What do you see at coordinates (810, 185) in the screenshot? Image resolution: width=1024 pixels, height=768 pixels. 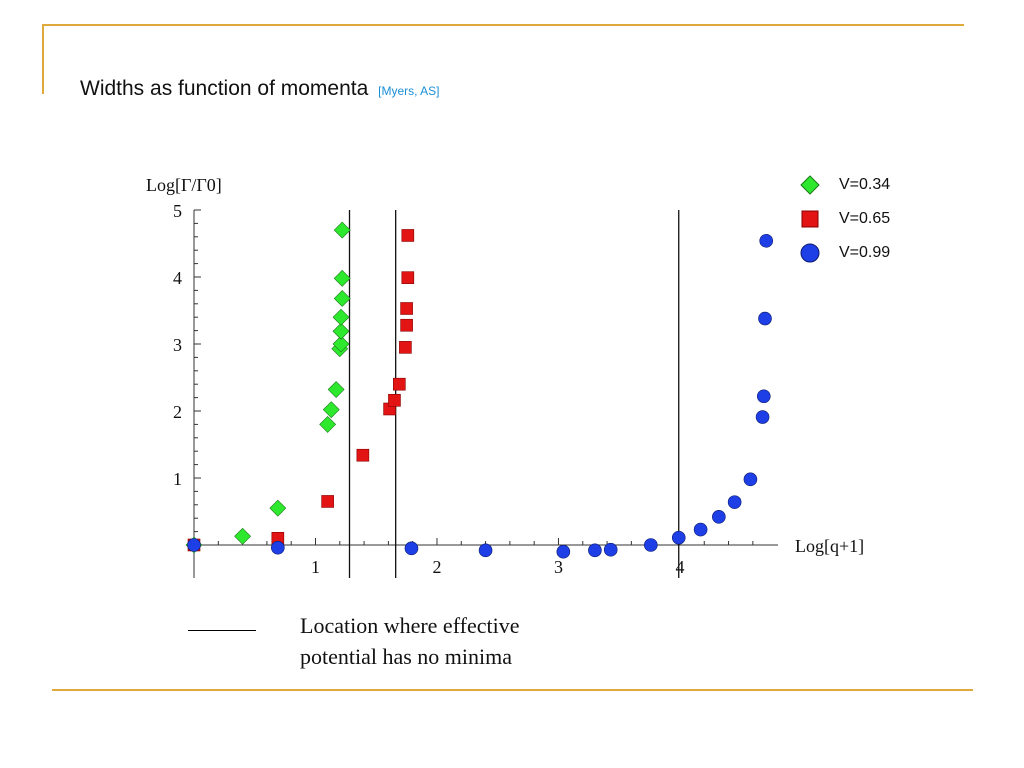 I see `diamond-marker-icon` at bounding box center [810, 185].